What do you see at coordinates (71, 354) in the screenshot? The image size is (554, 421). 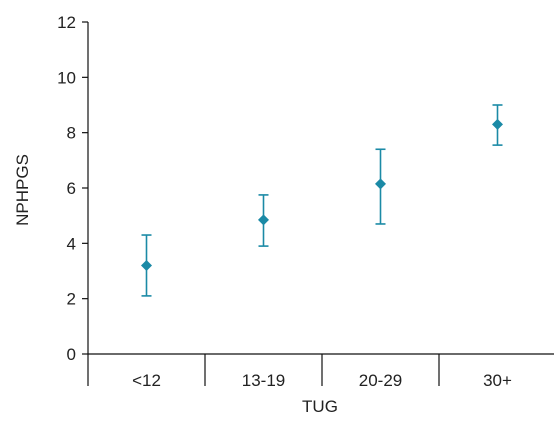 I see `y-tick-label: 0` at bounding box center [71, 354].